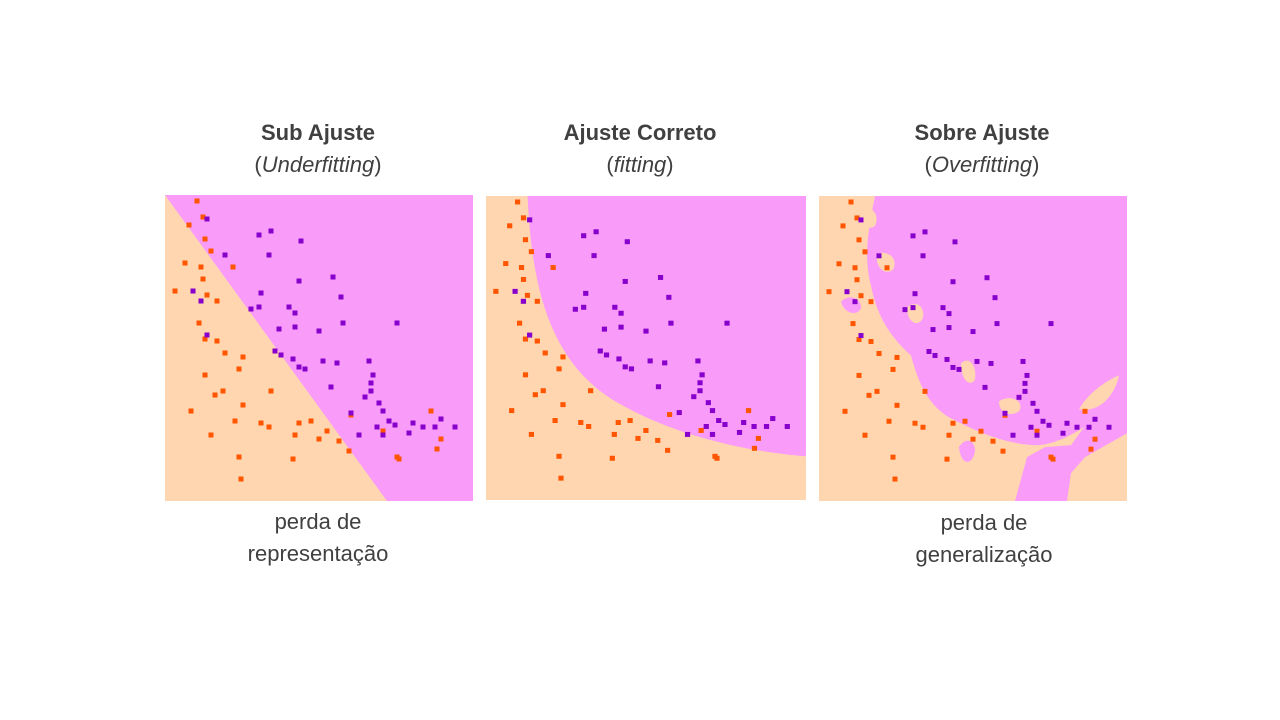  What do you see at coordinates (318, 132) in the screenshot?
I see `title-underfitting: Sub Ajuste` at bounding box center [318, 132].